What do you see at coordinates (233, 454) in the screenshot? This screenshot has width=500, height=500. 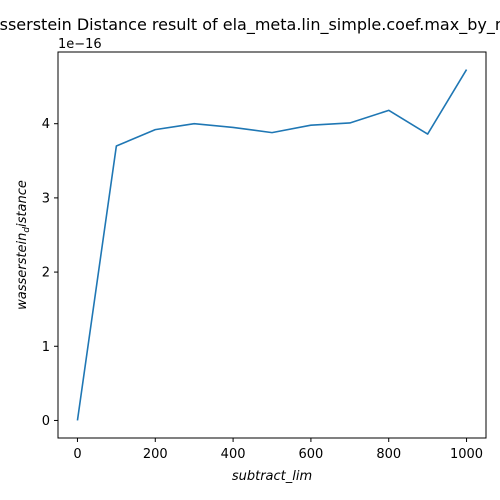 I see `x-tick-label: 400` at bounding box center [233, 454].